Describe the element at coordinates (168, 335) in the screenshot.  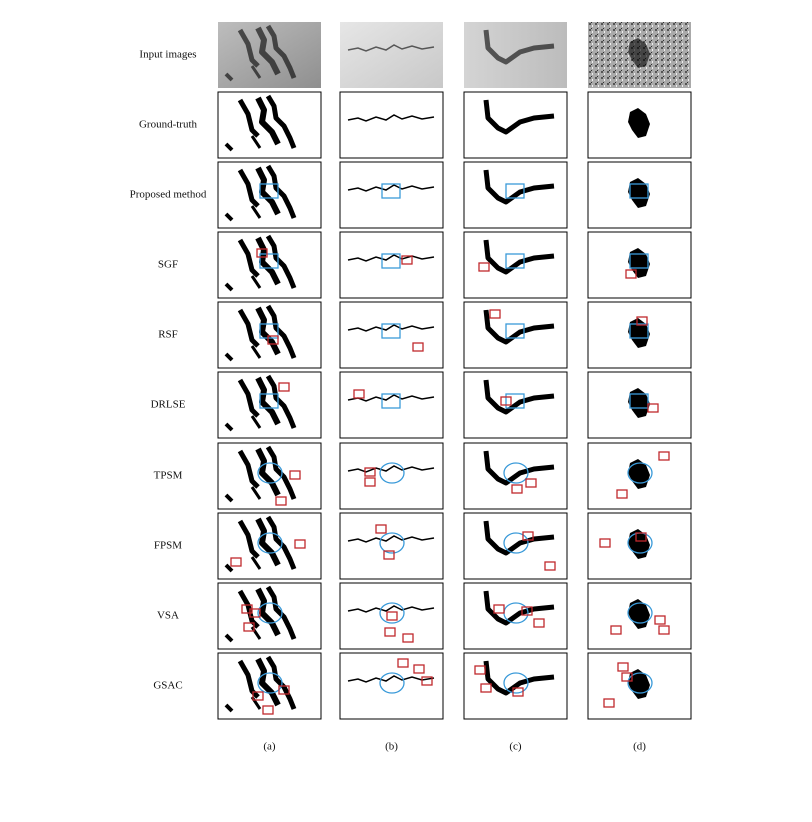
I see `row-label: RSF` at that location.